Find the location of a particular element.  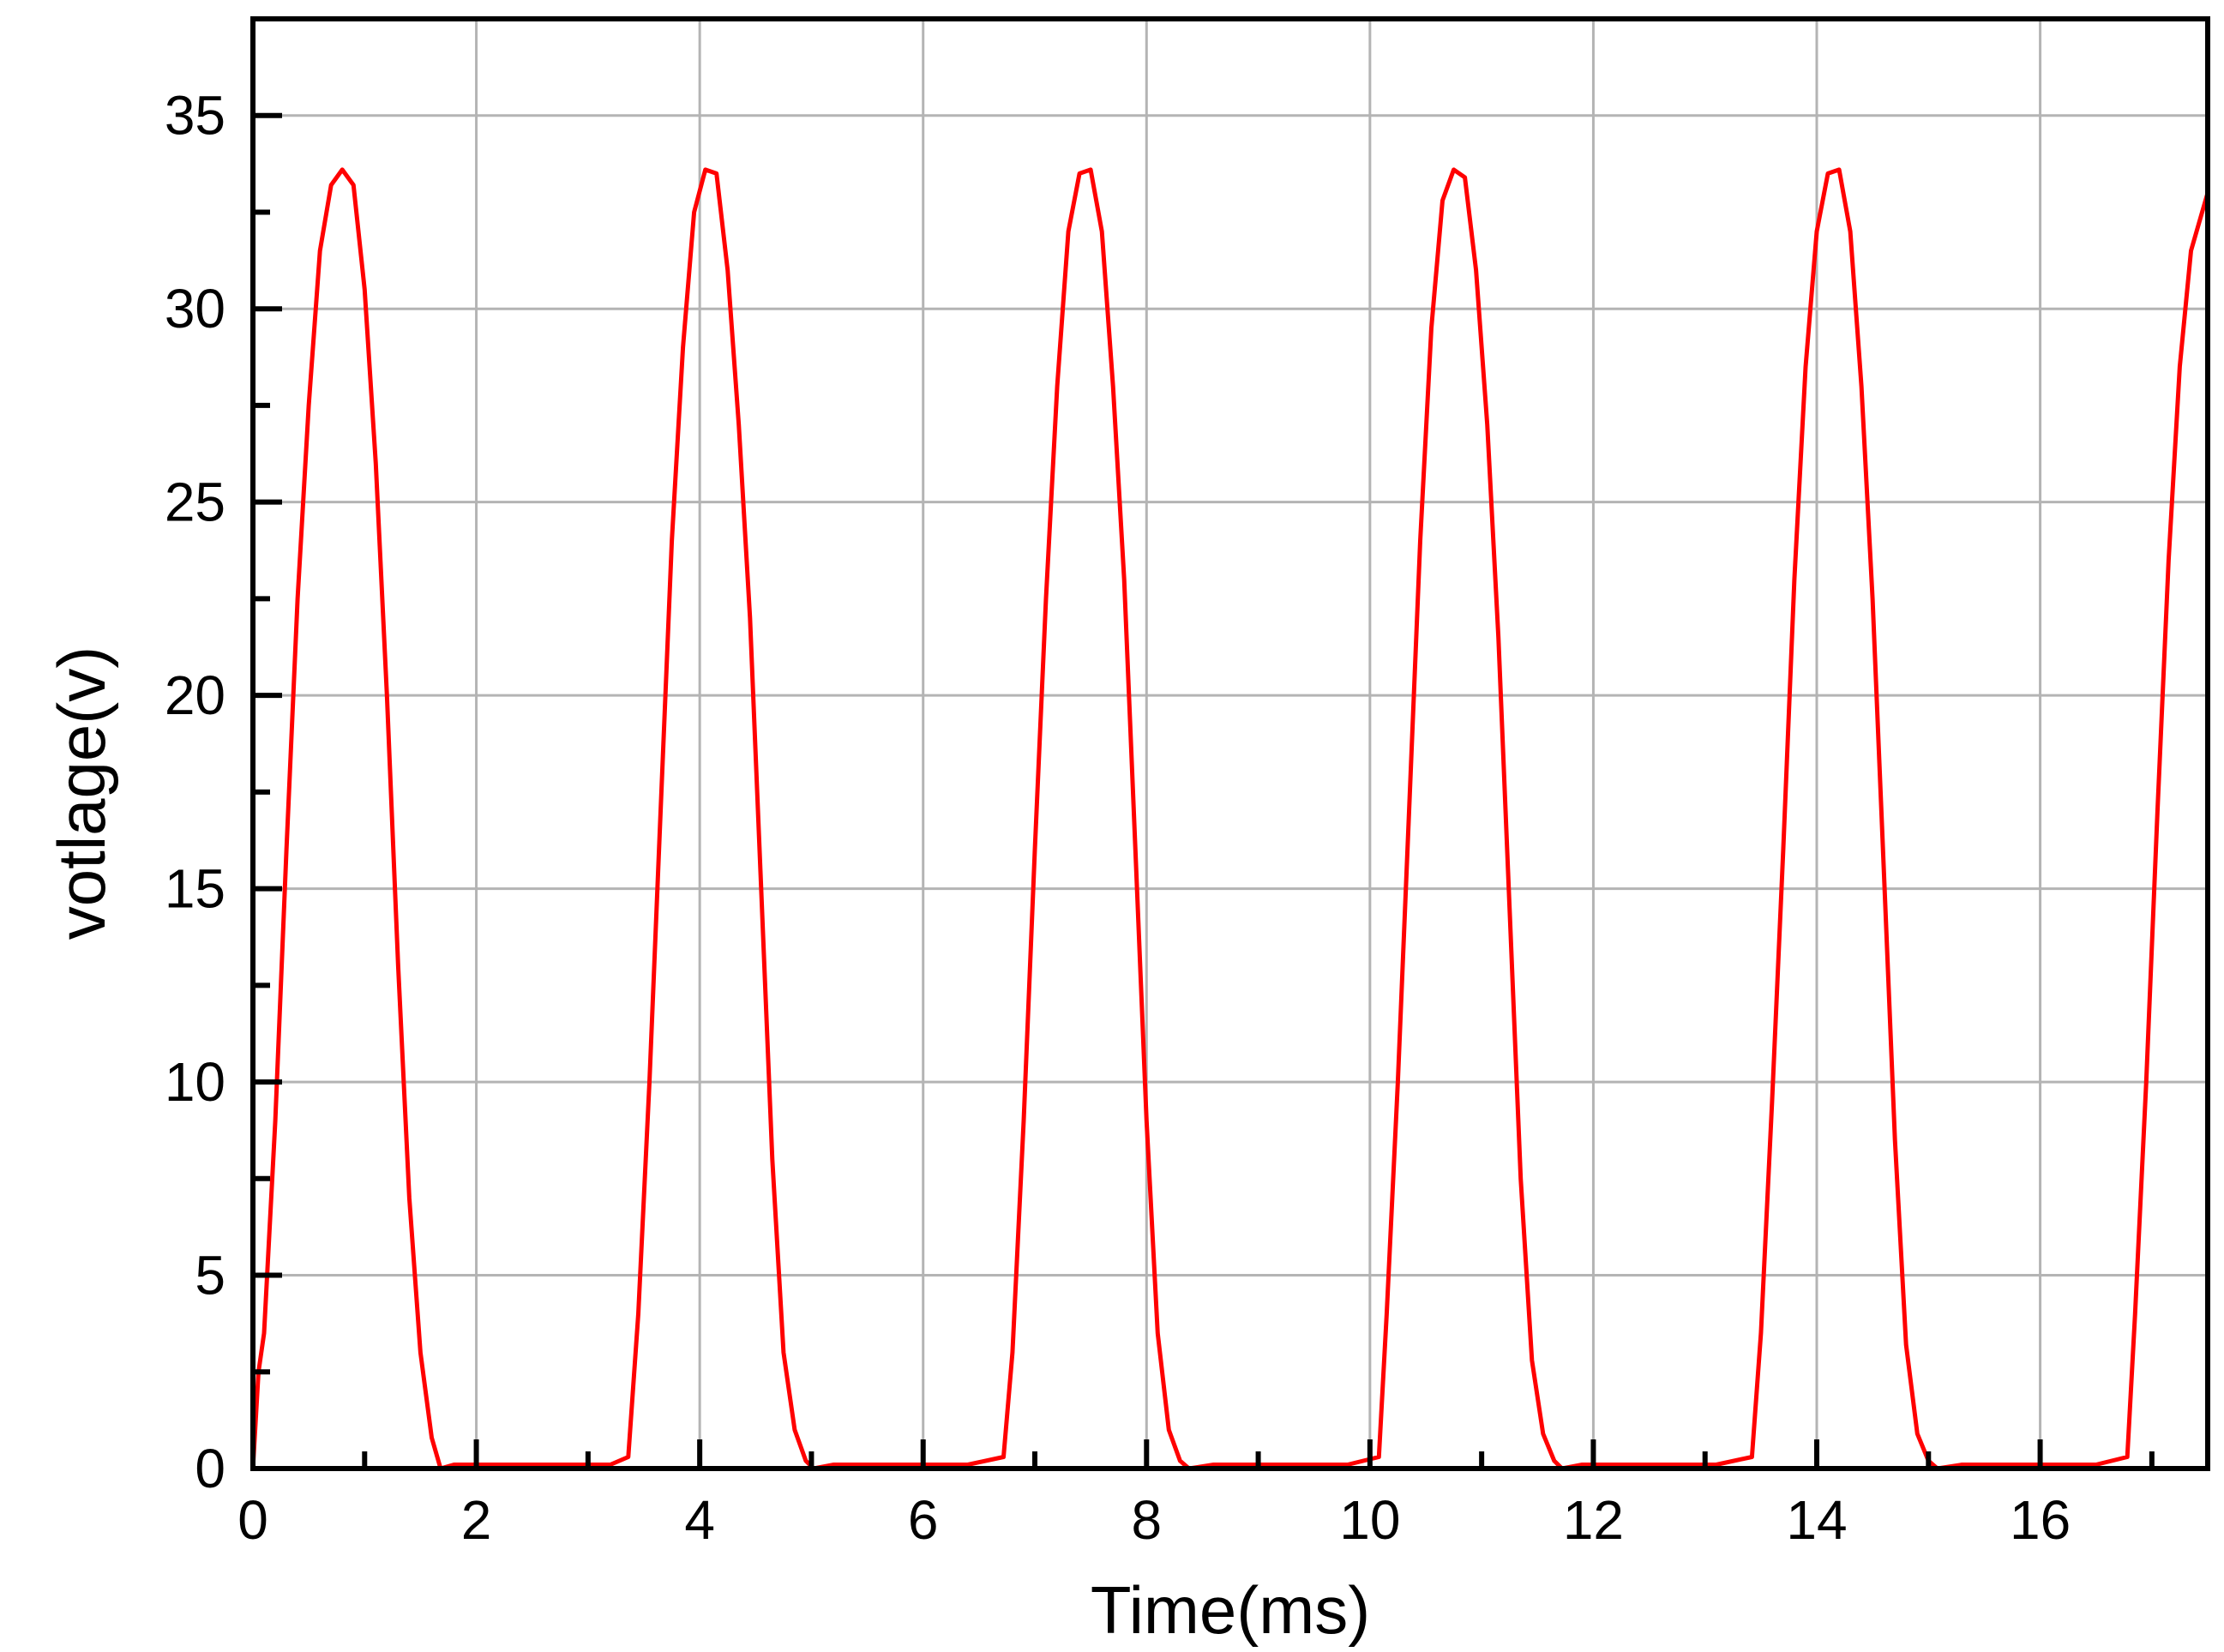

x-tick-label: 8 is located at coordinates (1146, 1520).